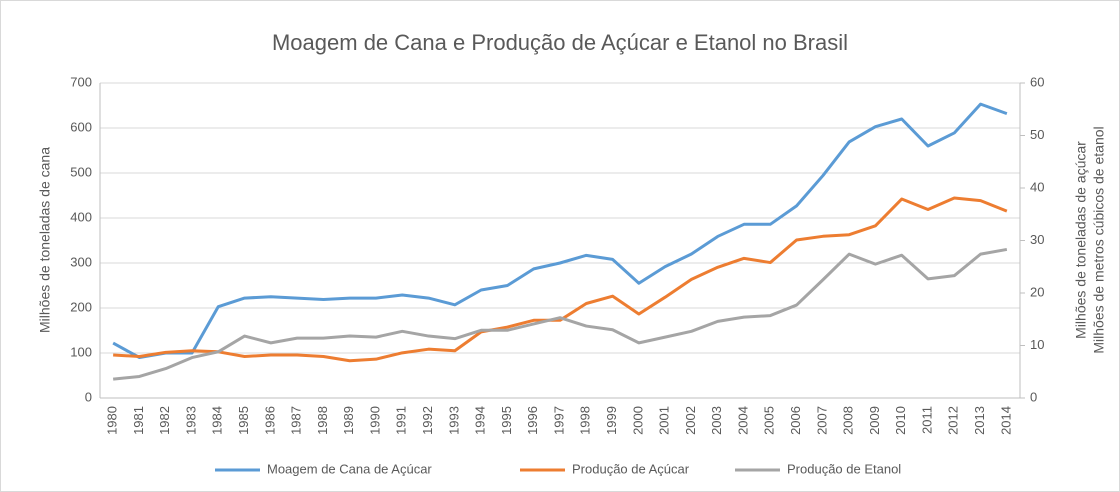 The image size is (1120, 492). What do you see at coordinates (81, 126) in the screenshot?
I see `y-tick-label: 600` at bounding box center [81, 126].